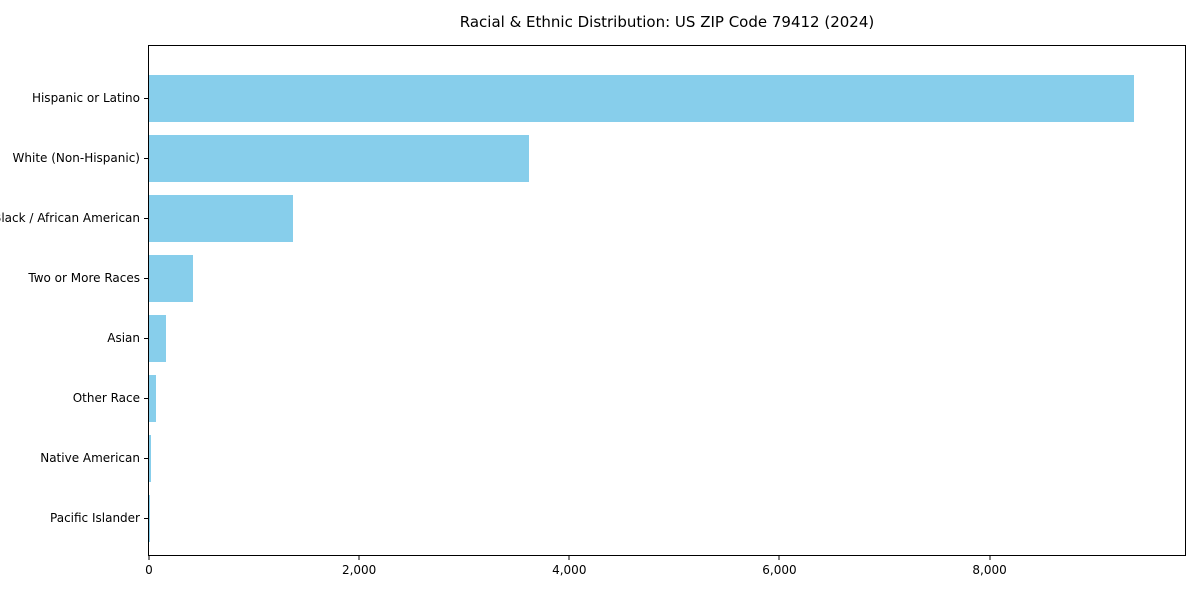 This screenshot has height=600, width=1200. Describe the element at coordinates (76, 158) in the screenshot. I see `y-axis-label: White (Non-Hispanic)` at that location.